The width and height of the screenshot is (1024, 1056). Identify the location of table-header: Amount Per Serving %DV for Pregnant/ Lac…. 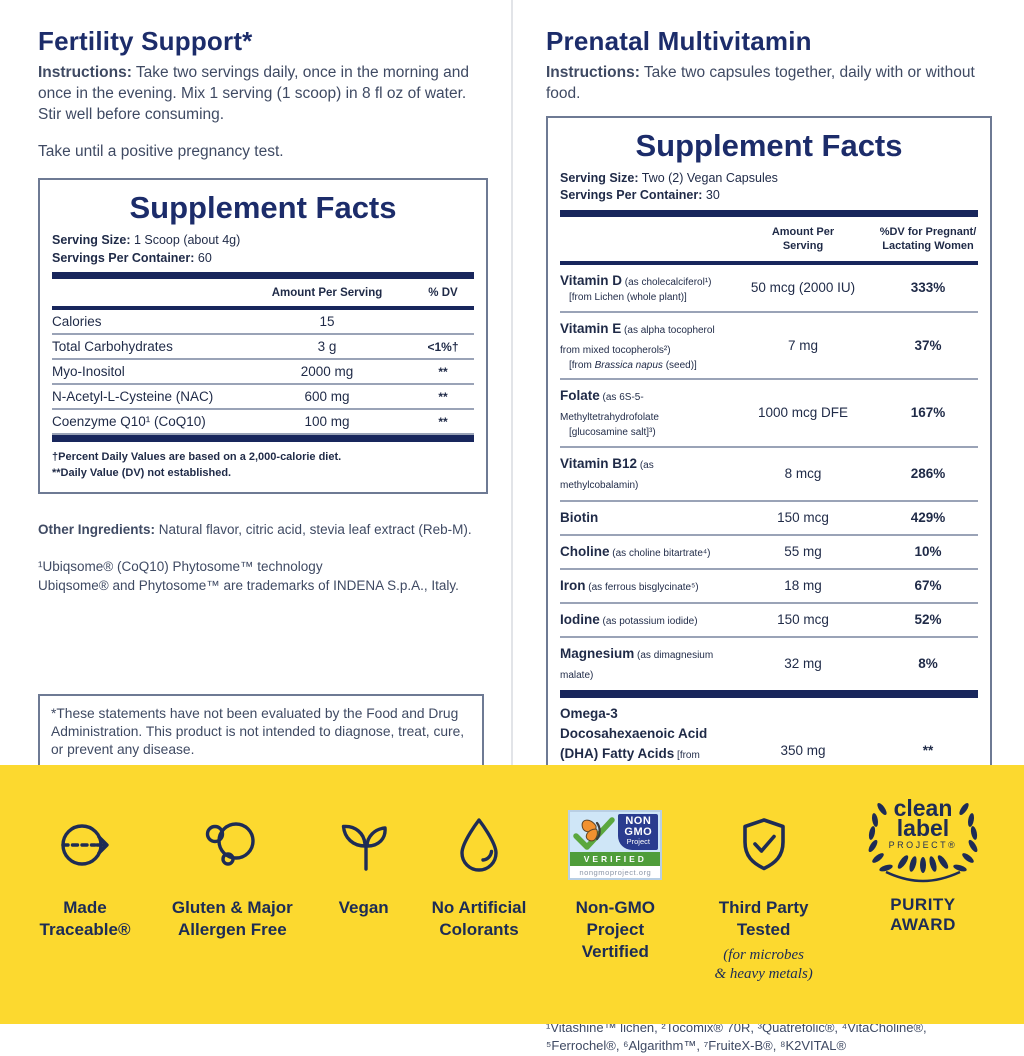
(769, 239).